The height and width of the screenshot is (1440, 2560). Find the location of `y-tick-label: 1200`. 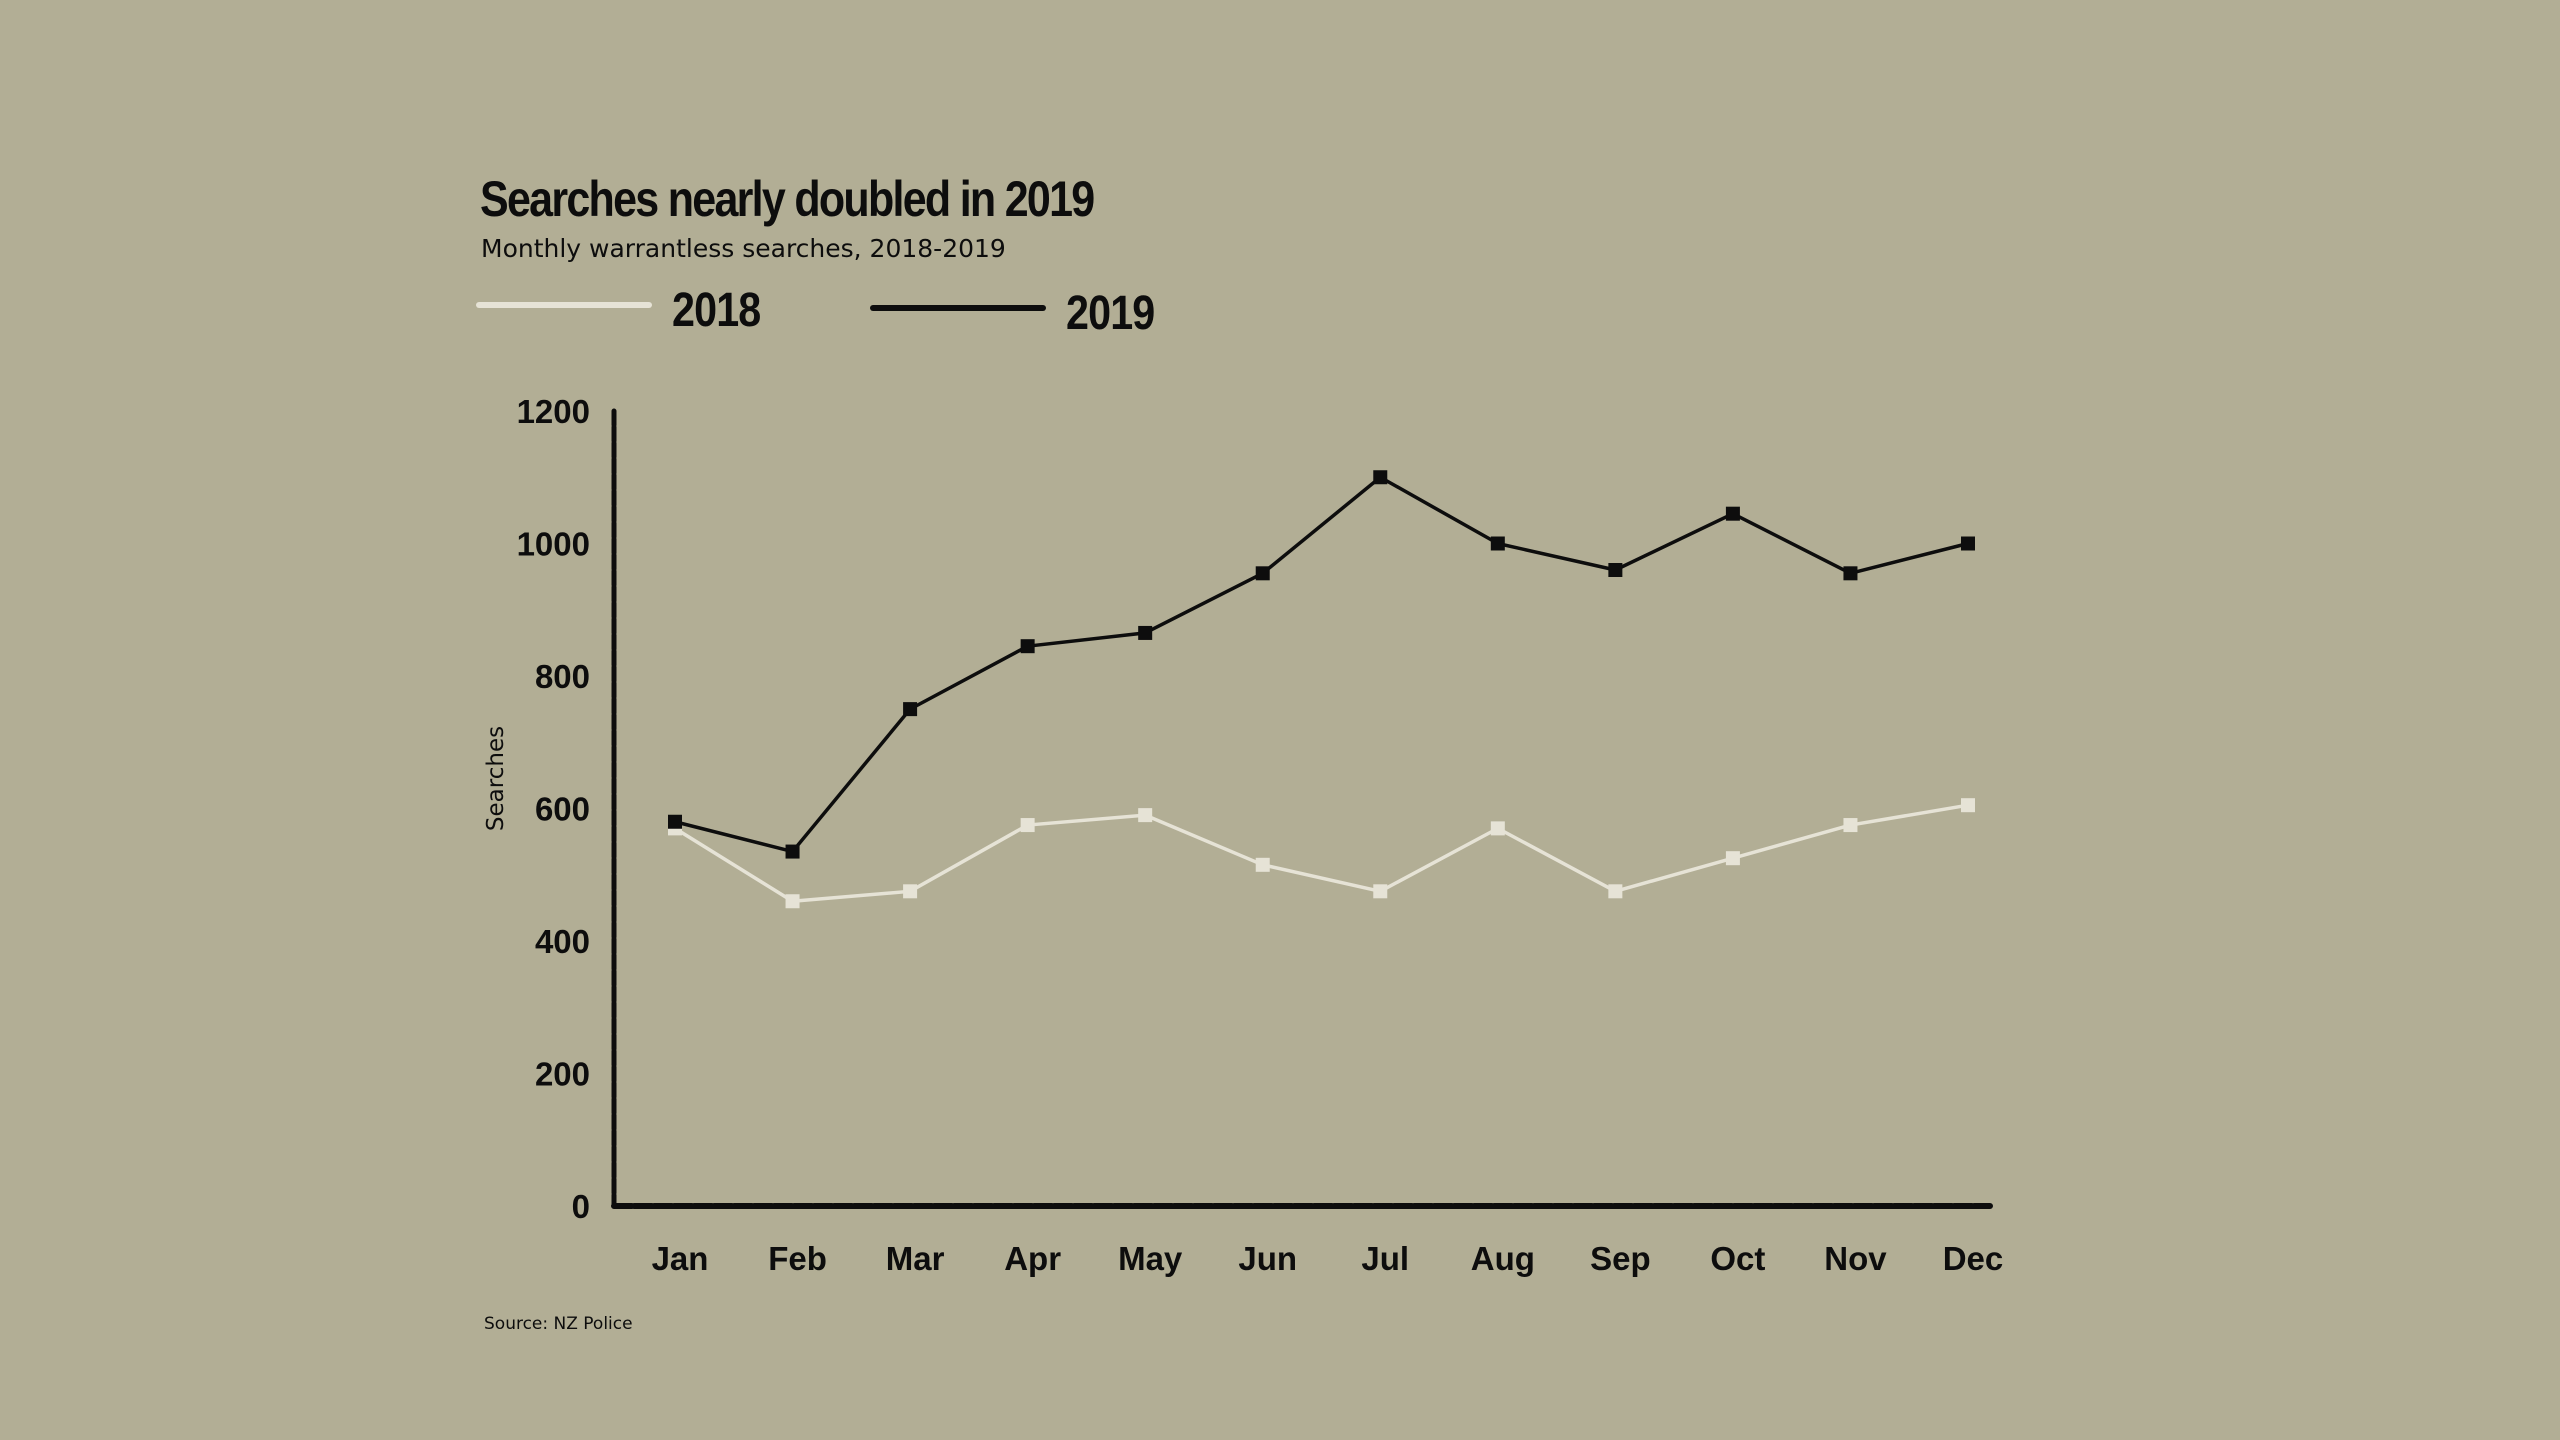

y-tick-label: 1200 is located at coordinates (553, 411).